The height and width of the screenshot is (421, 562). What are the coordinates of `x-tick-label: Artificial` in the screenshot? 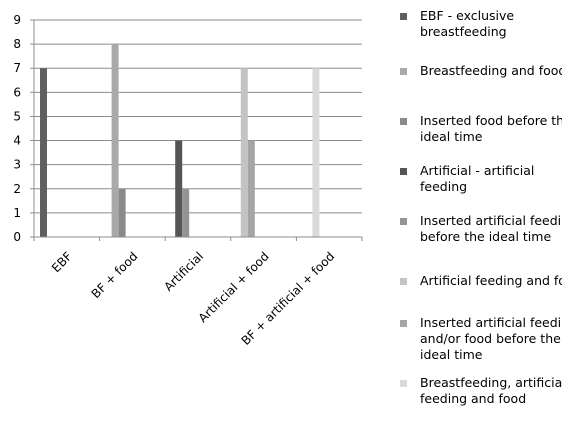 It's located at (183, 271).